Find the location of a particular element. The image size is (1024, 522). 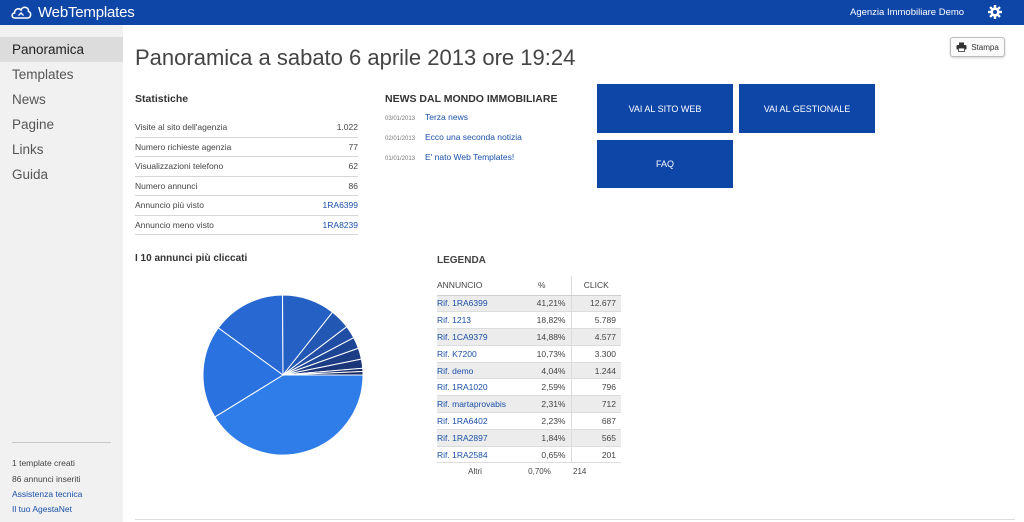

news-date: 03/01/2013 is located at coordinates (400, 119).